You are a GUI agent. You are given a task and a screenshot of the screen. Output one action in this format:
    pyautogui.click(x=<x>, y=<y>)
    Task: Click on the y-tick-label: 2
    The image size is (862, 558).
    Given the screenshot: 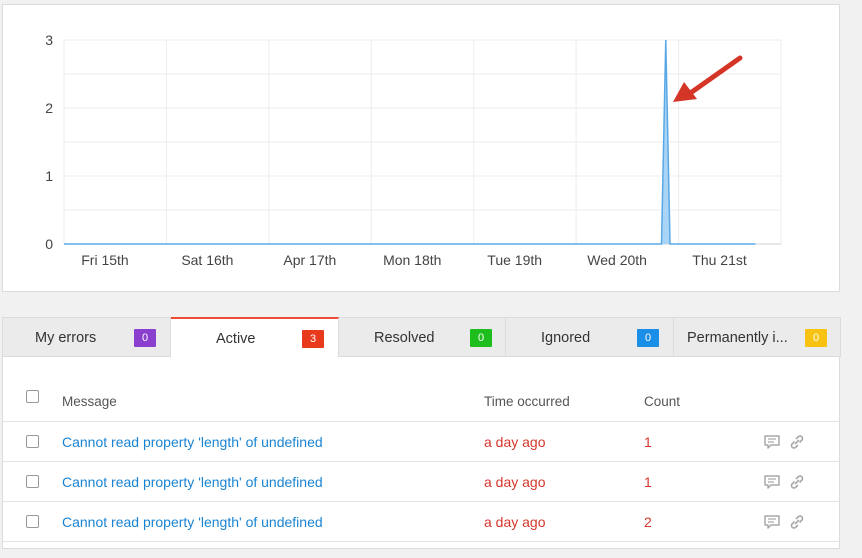 What is the action you would take?
    pyautogui.click(x=49, y=108)
    